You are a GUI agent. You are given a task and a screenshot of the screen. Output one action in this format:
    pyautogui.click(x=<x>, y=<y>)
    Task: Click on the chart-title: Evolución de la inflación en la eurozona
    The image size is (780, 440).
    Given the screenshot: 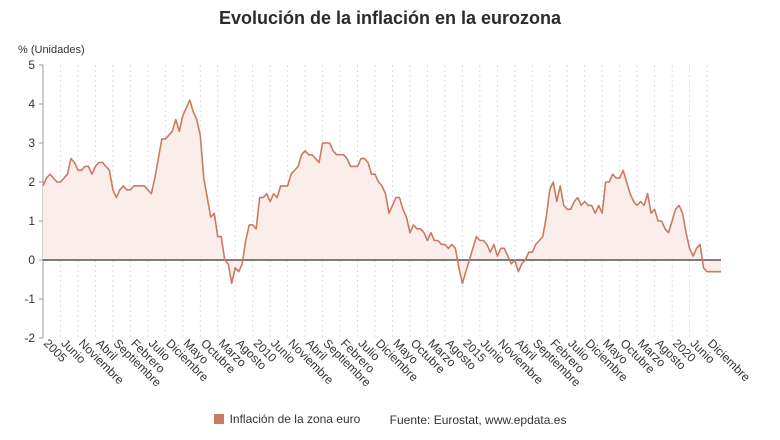 What is the action you would take?
    pyautogui.click(x=390, y=18)
    